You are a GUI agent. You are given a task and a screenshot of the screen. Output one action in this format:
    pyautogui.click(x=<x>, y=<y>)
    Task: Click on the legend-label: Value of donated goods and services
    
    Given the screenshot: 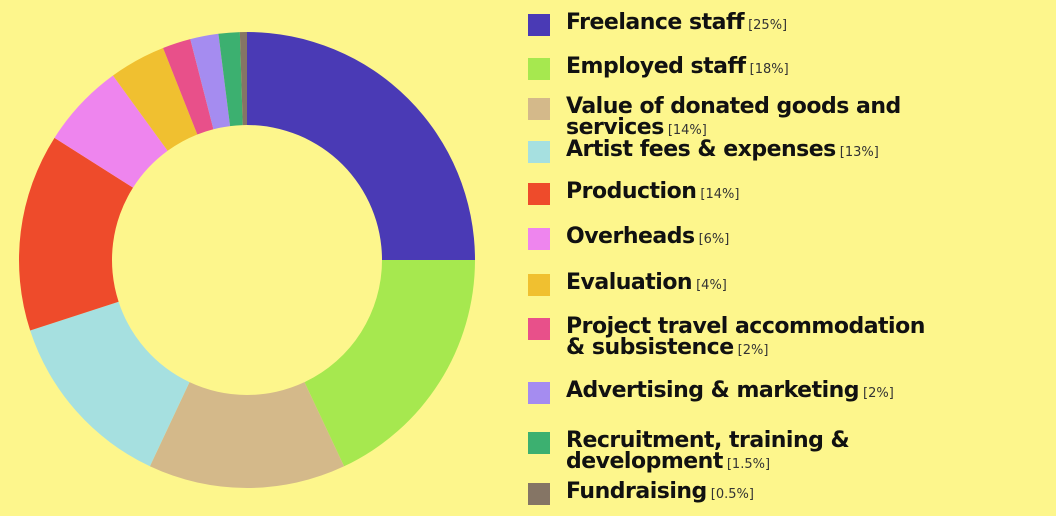 What is the action you would take?
    pyautogui.click(x=733, y=117)
    